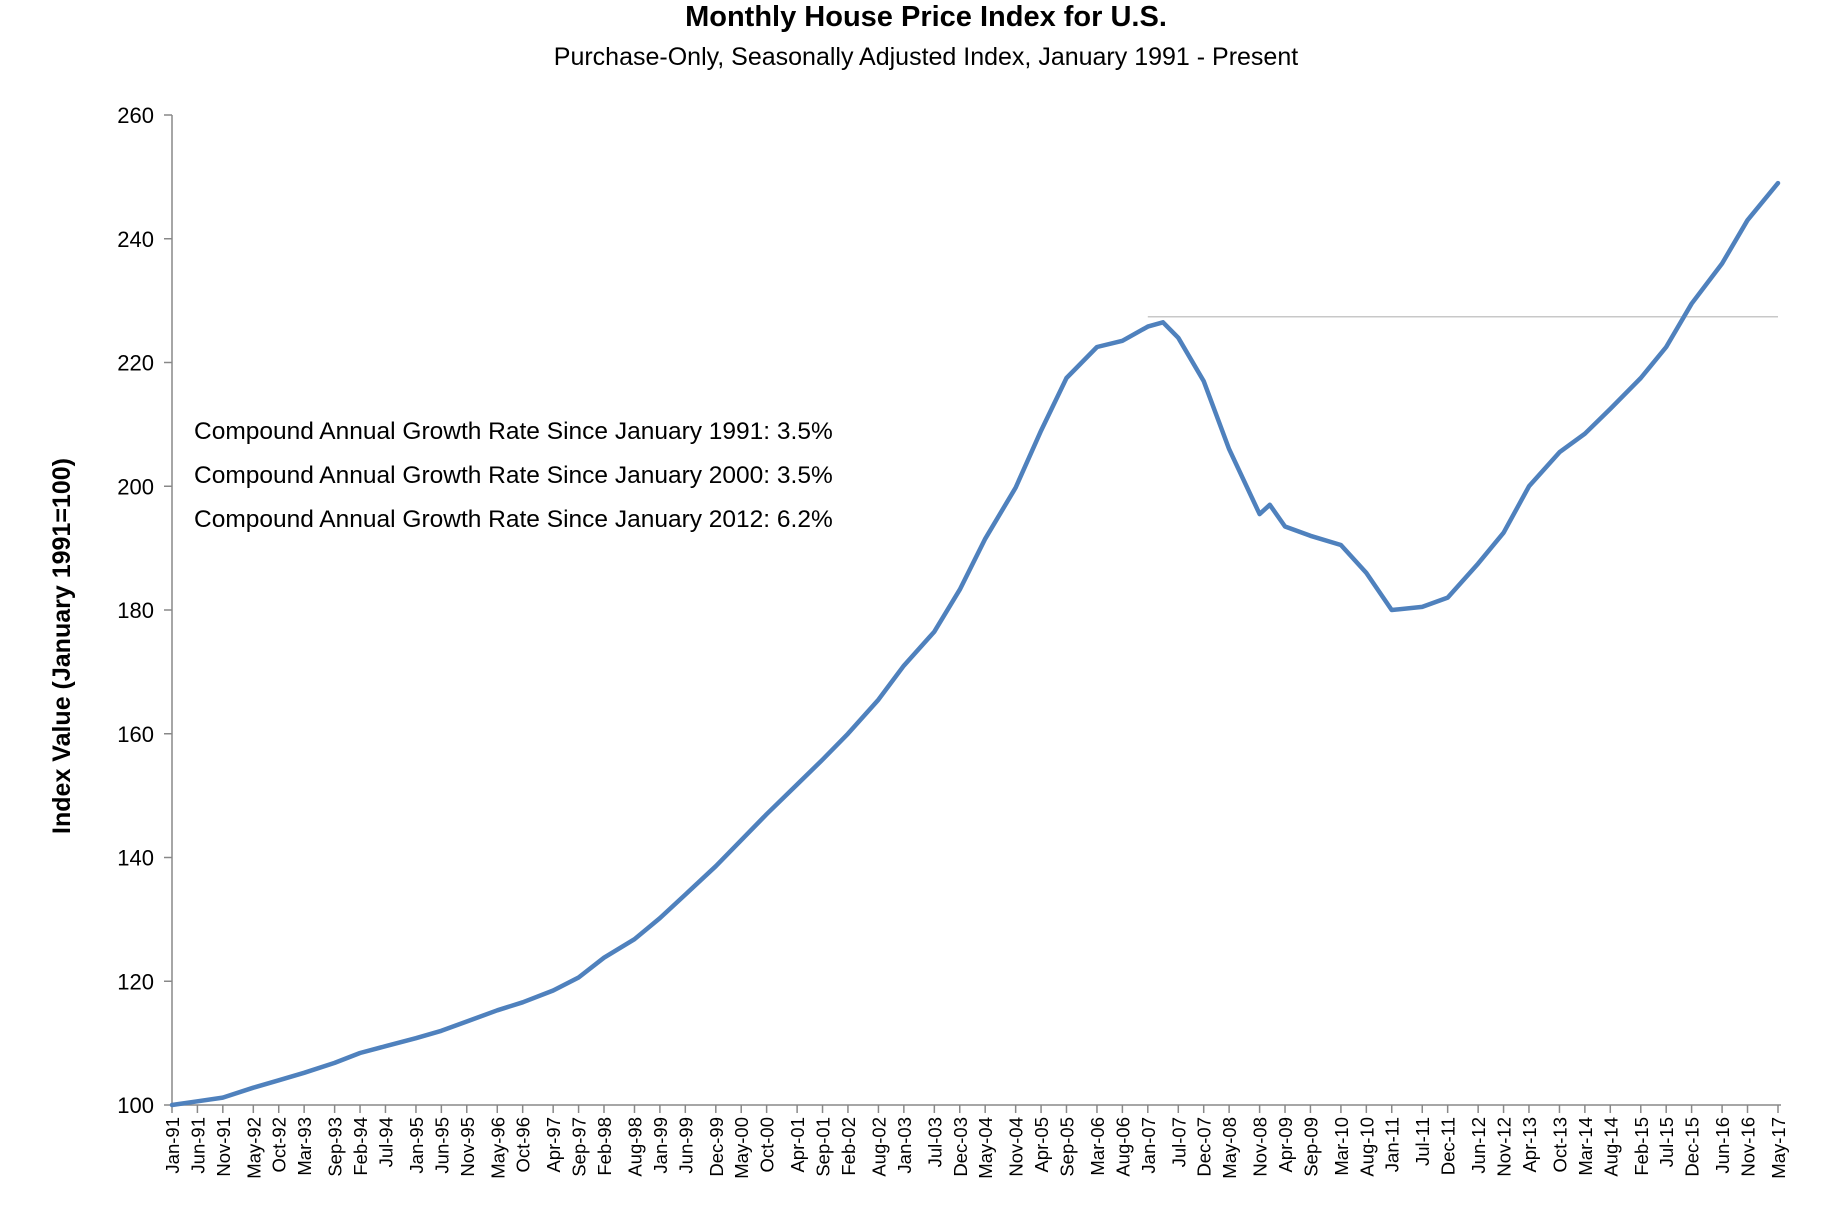  I want to click on y-tick-label: 220, so click(135, 363).